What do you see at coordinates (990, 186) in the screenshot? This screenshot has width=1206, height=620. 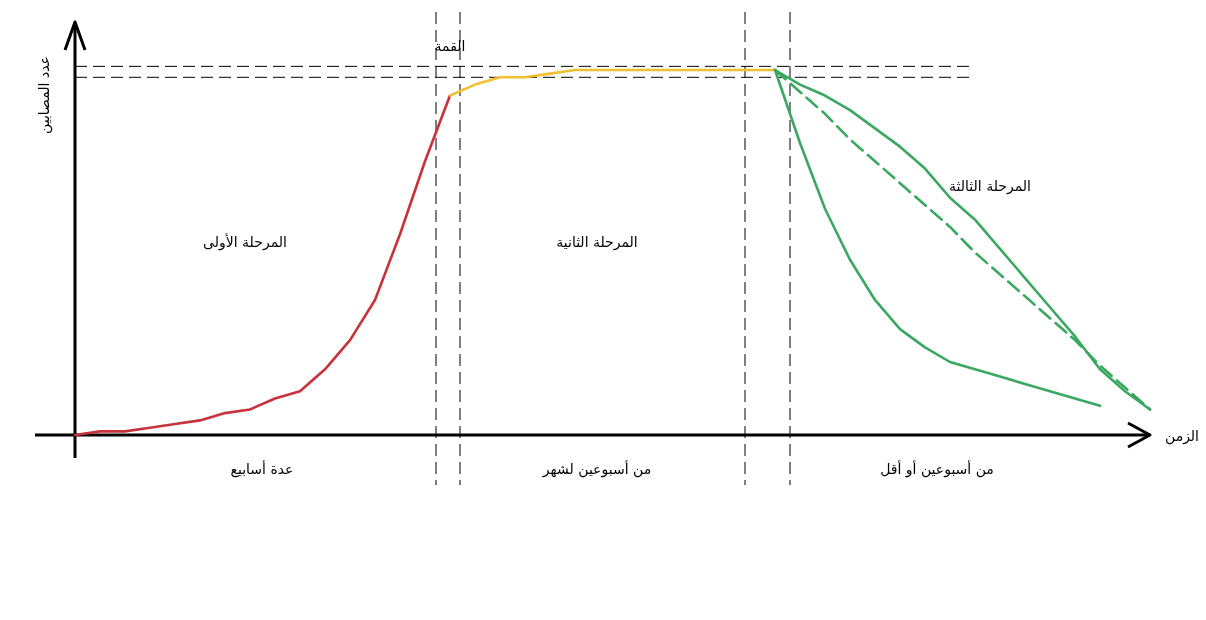 I see `annotation: المرحلة الثالثة` at bounding box center [990, 186].